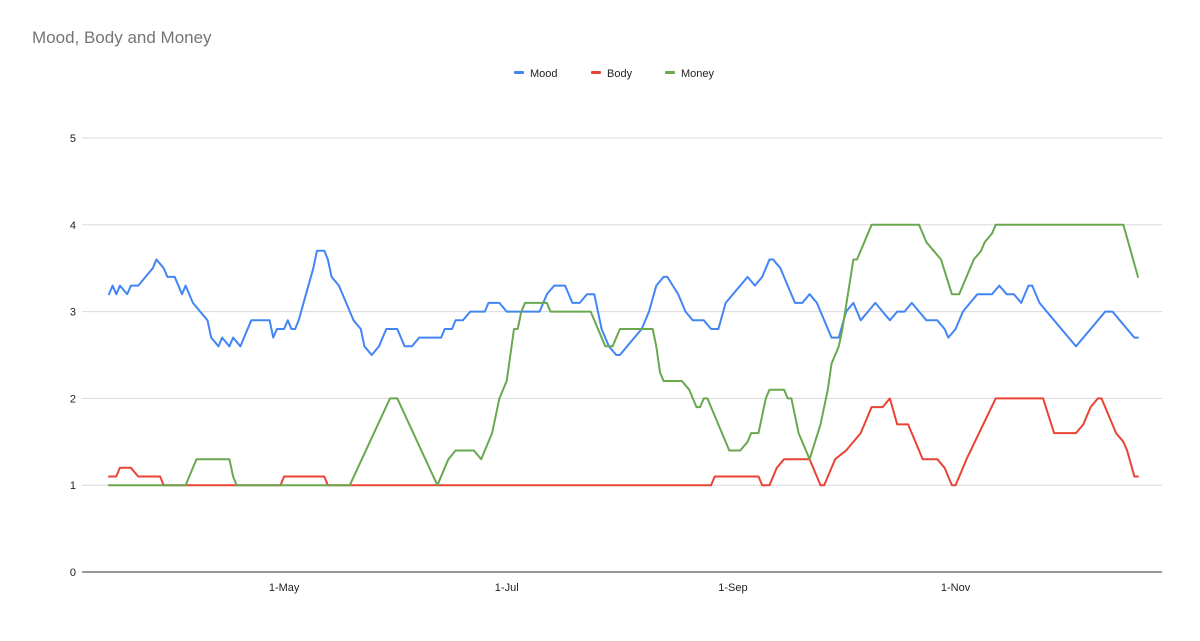 The image size is (1200, 641). Describe the element at coordinates (623, 442) in the screenshot. I see `series-line-body` at that location.